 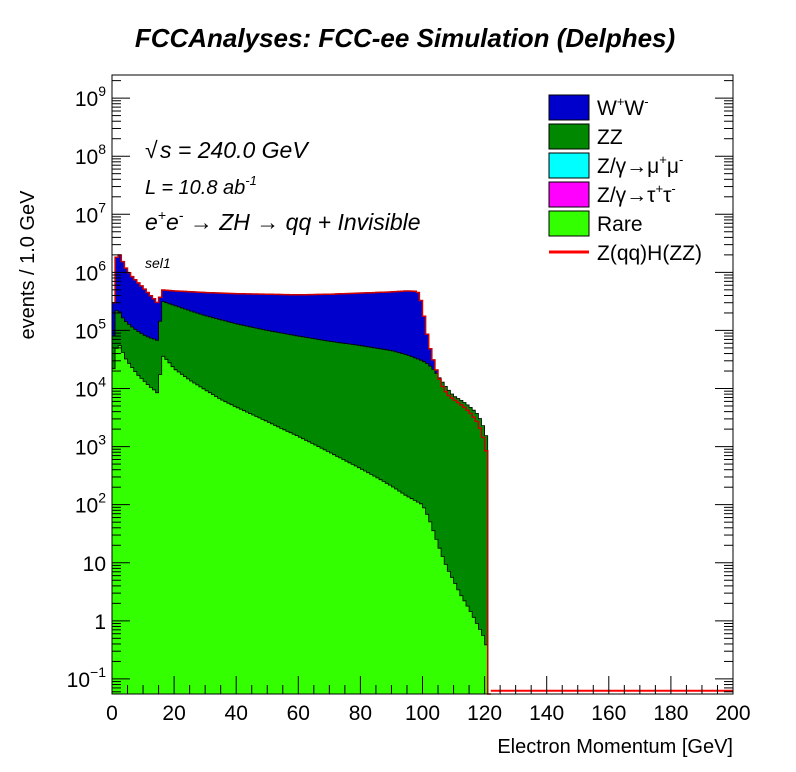 What do you see at coordinates (298, 713) in the screenshot?
I see `x-tick-label: 60` at bounding box center [298, 713].